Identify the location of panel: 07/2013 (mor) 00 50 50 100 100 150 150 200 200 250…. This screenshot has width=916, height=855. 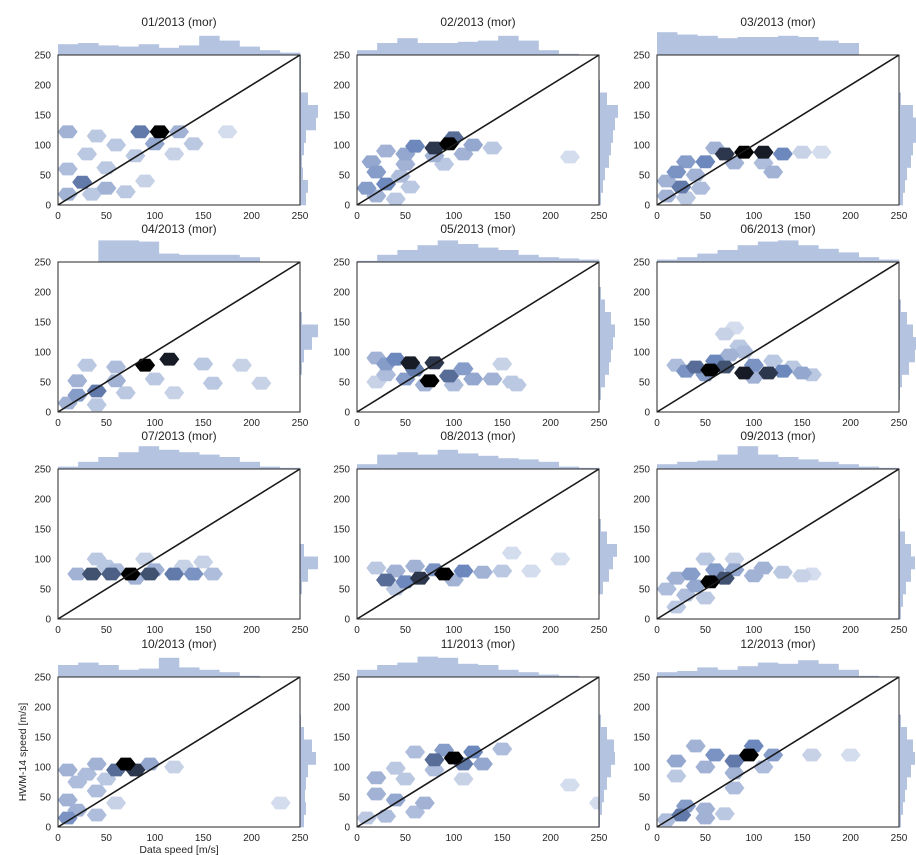
(176, 532).